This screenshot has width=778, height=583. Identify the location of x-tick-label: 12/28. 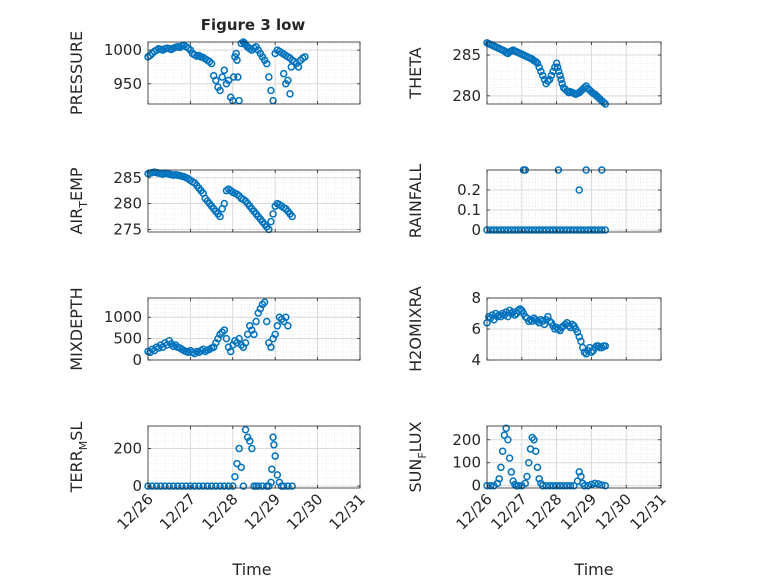
(219, 511).